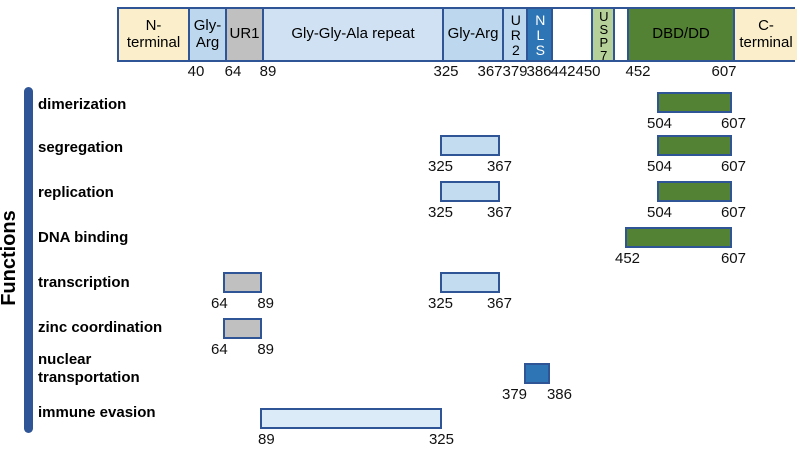 Image resolution: width=801 pixels, height=456 pixels. Describe the element at coordinates (266, 439) in the screenshot. I see `region-start: 89` at that location.